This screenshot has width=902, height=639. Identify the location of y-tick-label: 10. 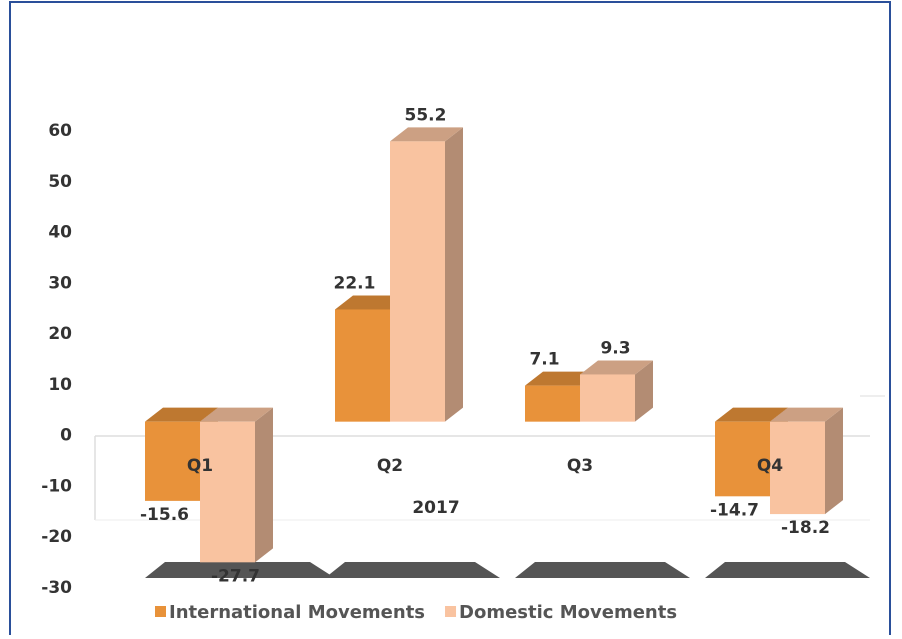
(60, 385).